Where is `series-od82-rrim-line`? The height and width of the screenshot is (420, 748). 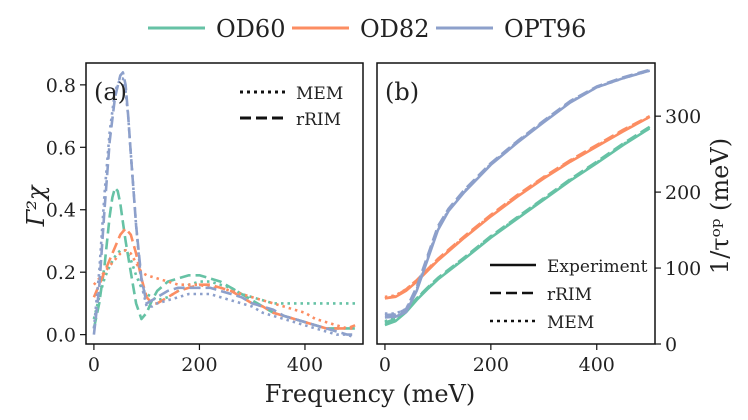
series-od82-rrim-line is located at coordinates (224, 278).